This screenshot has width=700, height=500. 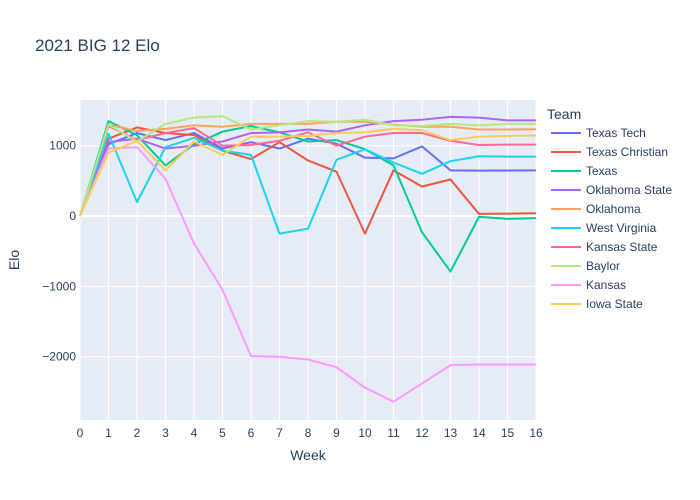 I want to click on legend-label: Kansas State, so click(x=622, y=247).